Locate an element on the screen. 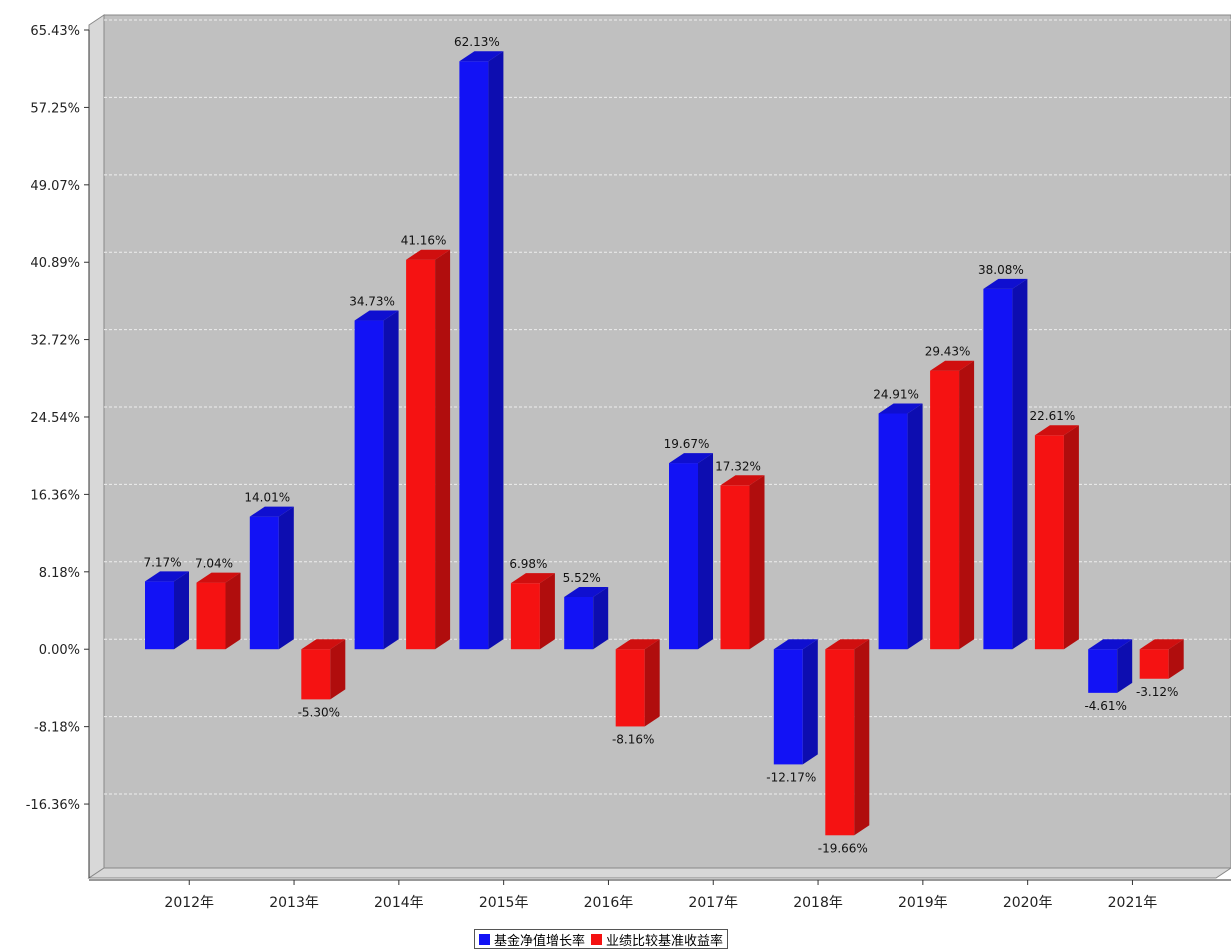 This screenshot has height=951, width=1231. y-tick-label: 65.43% is located at coordinates (55, 31).